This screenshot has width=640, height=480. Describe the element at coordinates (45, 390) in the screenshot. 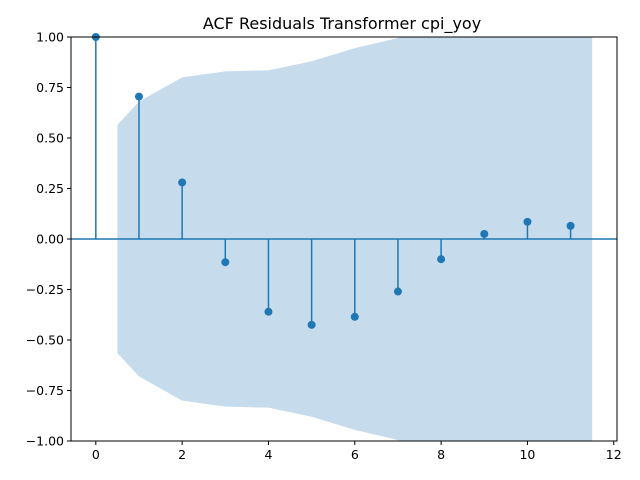

I see `y-tick-label-1: −0.75` at that location.